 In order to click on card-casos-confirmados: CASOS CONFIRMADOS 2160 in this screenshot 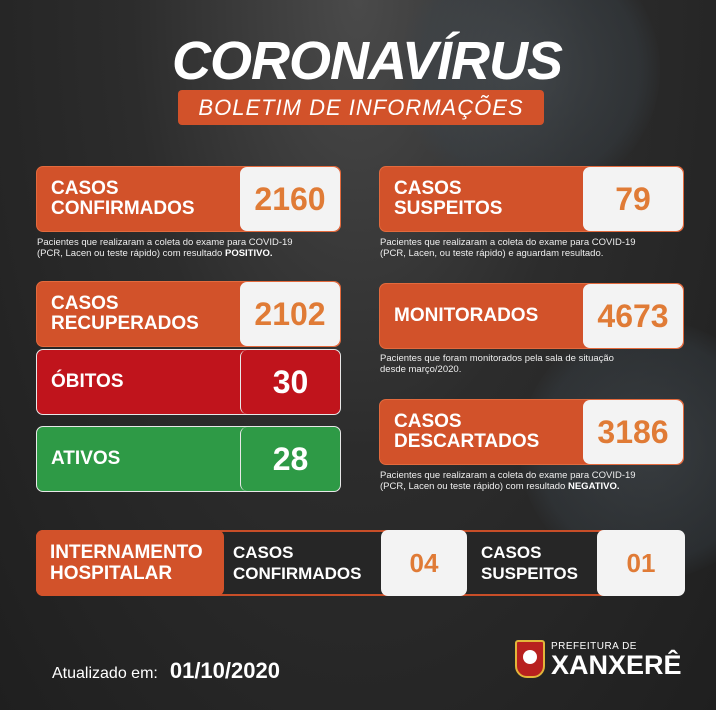, I will do `click(188, 199)`.